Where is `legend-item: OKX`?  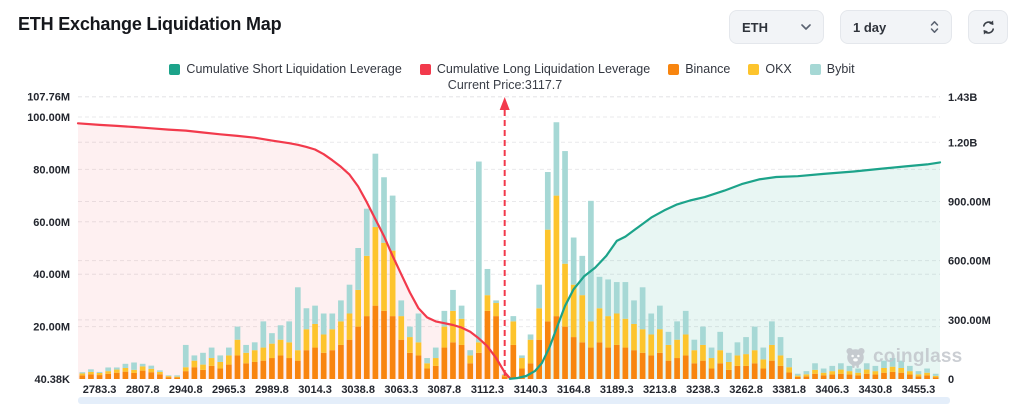 legend-item: OKX is located at coordinates (770, 69).